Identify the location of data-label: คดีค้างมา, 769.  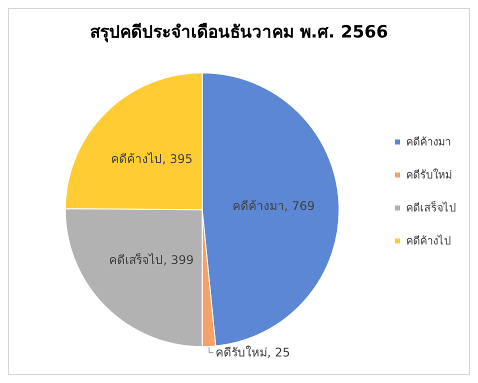
(273, 206).